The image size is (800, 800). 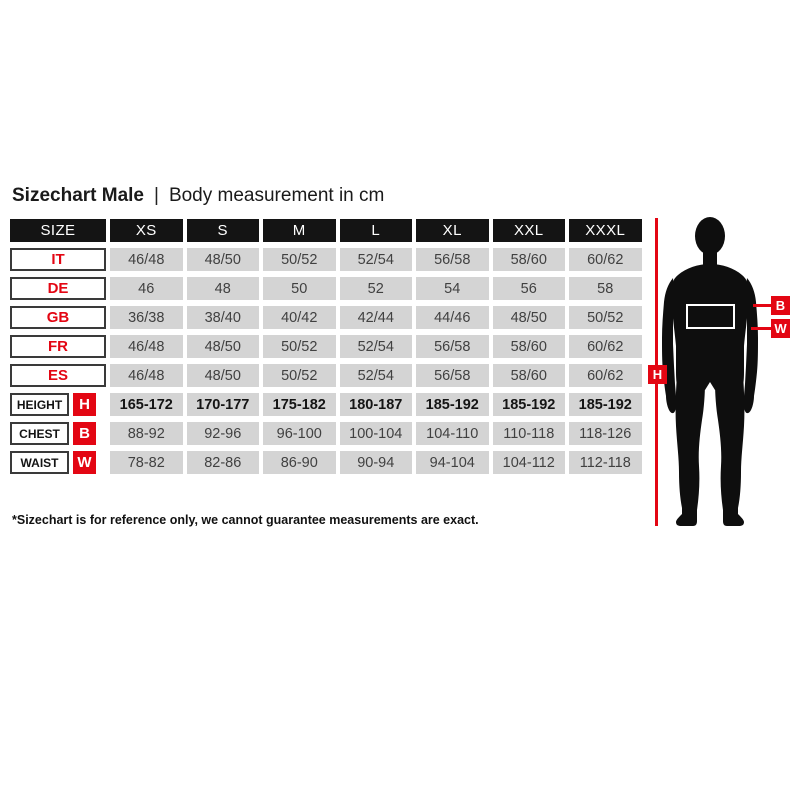 I want to click on table-cell: 86-90, so click(x=299, y=462).